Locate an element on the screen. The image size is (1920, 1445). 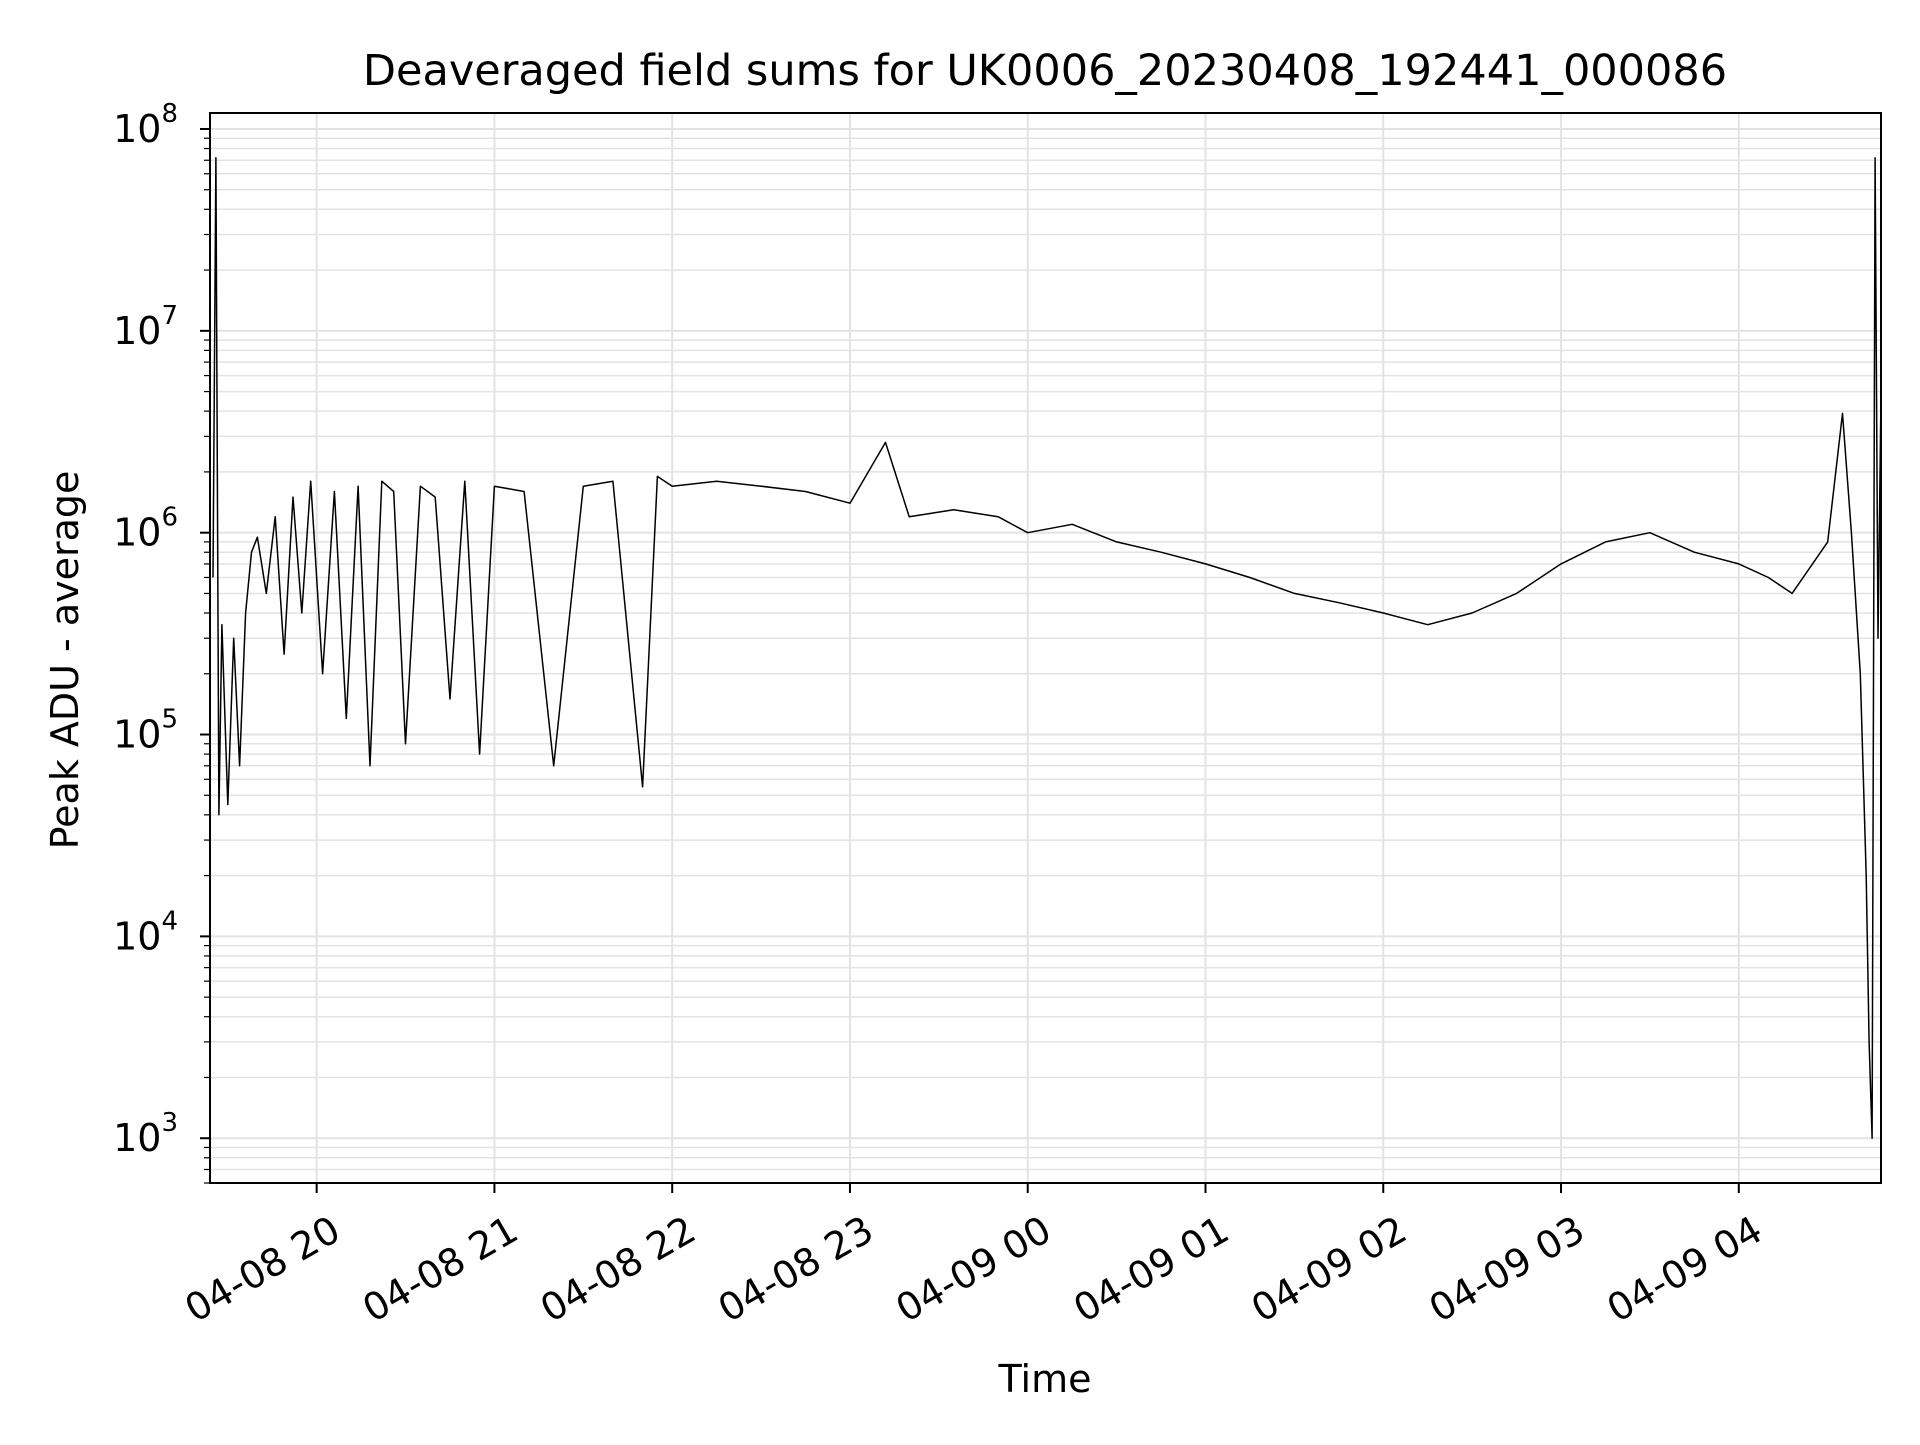
y-tick-exponent: 6 is located at coordinates (169, 518).